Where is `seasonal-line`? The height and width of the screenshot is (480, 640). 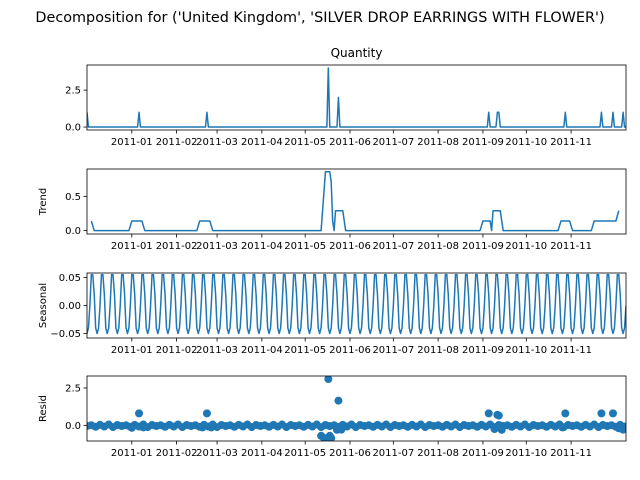 seasonal-line is located at coordinates (356, 304).